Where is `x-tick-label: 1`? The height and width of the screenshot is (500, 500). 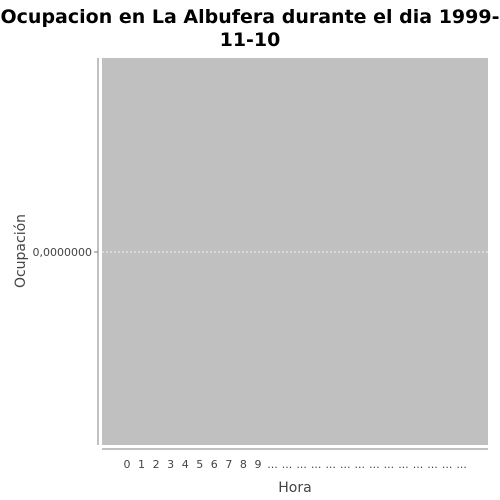
x-tick-label: 1 is located at coordinates (141, 464).